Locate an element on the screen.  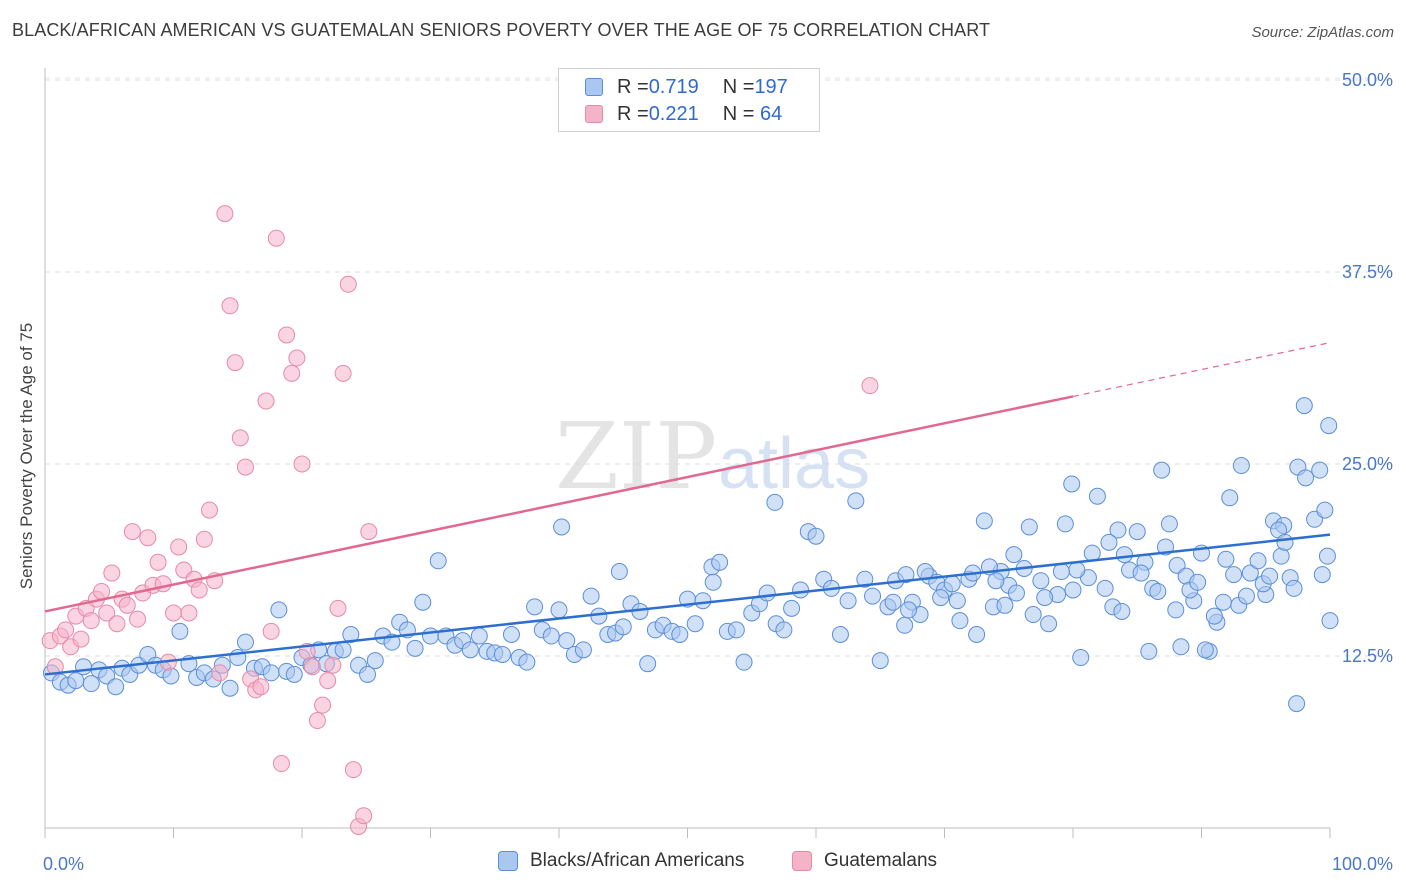
trend-line is located at coordinates (687, 604).